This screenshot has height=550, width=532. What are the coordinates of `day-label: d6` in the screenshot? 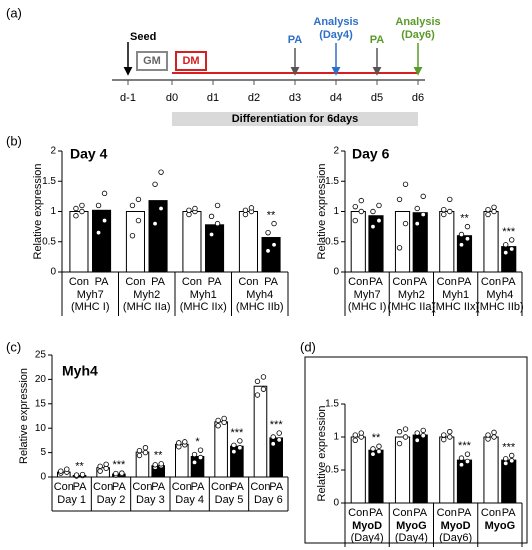 It's located at (418, 98).